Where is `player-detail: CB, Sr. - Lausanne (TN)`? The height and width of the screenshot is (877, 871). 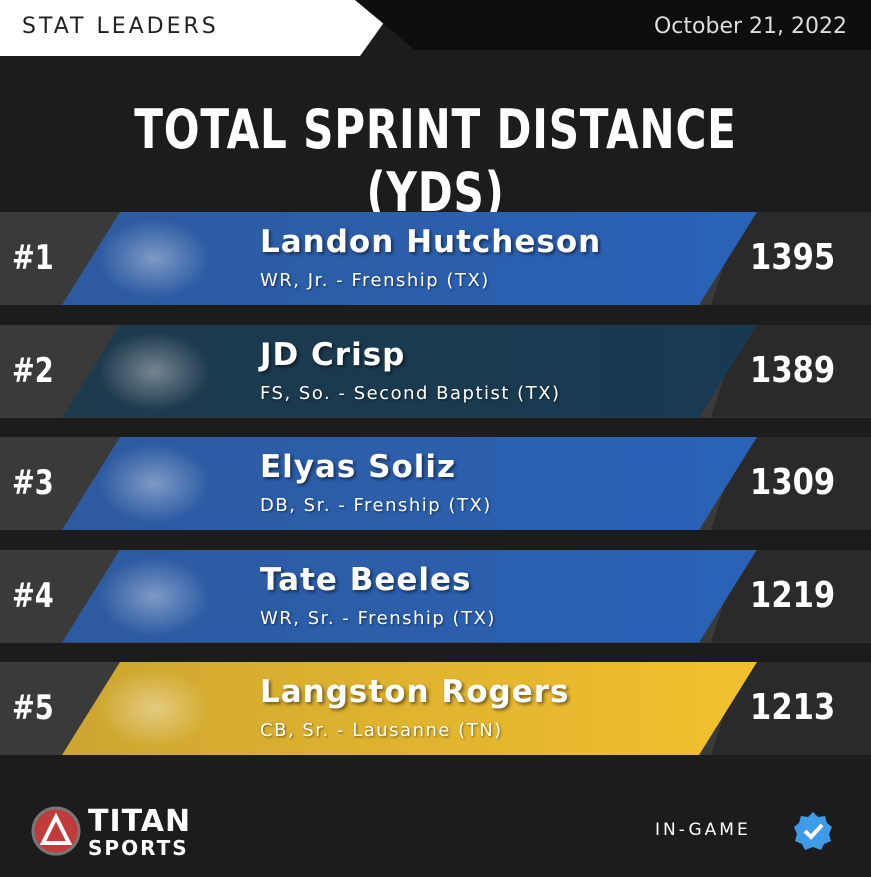
player-detail: CB, Sr. - Lausanne (TN) is located at coordinates (381, 730).